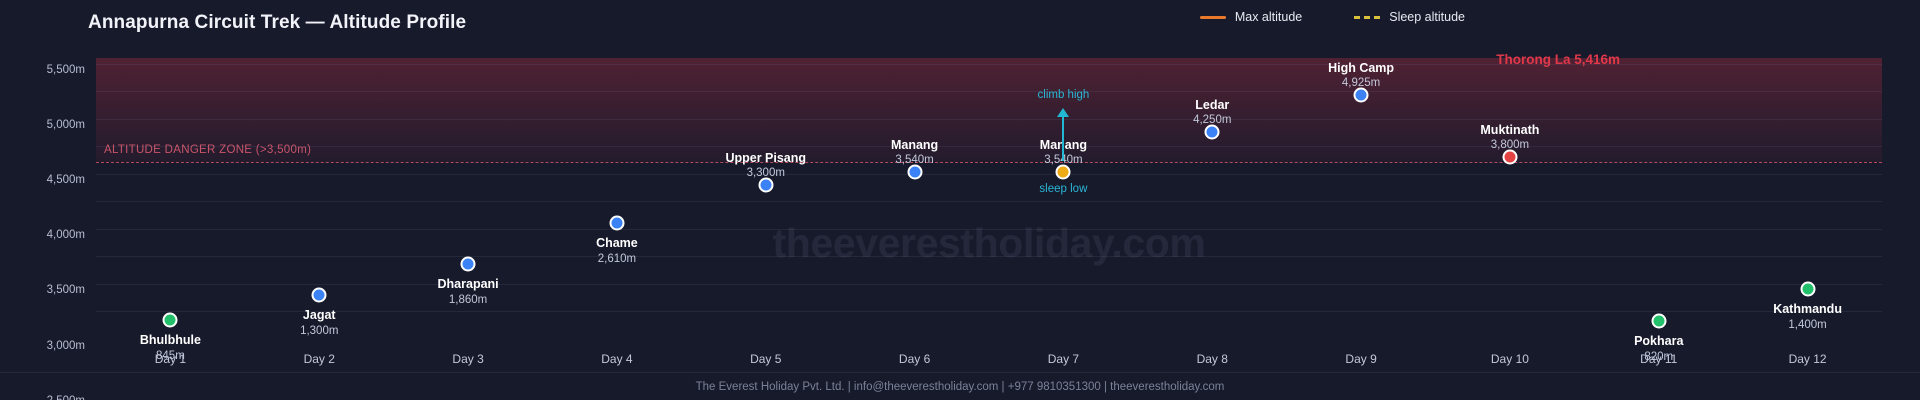 This screenshot has width=1920, height=400. I want to click on y-axis-tick: 5,000m, so click(65, 125).